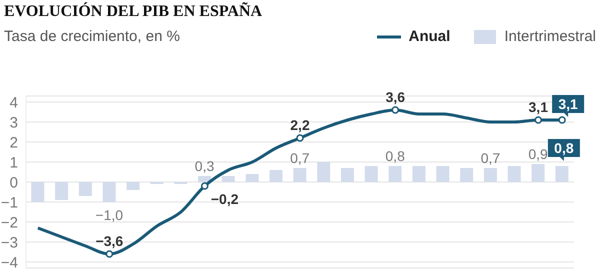 The width and height of the screenshot is (600, 269). What do you see at coordinates (92, 36) in the screenshot?
I see `chart-subtitle: Tasa de crecimiento, en %` at bounding box center [92, 36].